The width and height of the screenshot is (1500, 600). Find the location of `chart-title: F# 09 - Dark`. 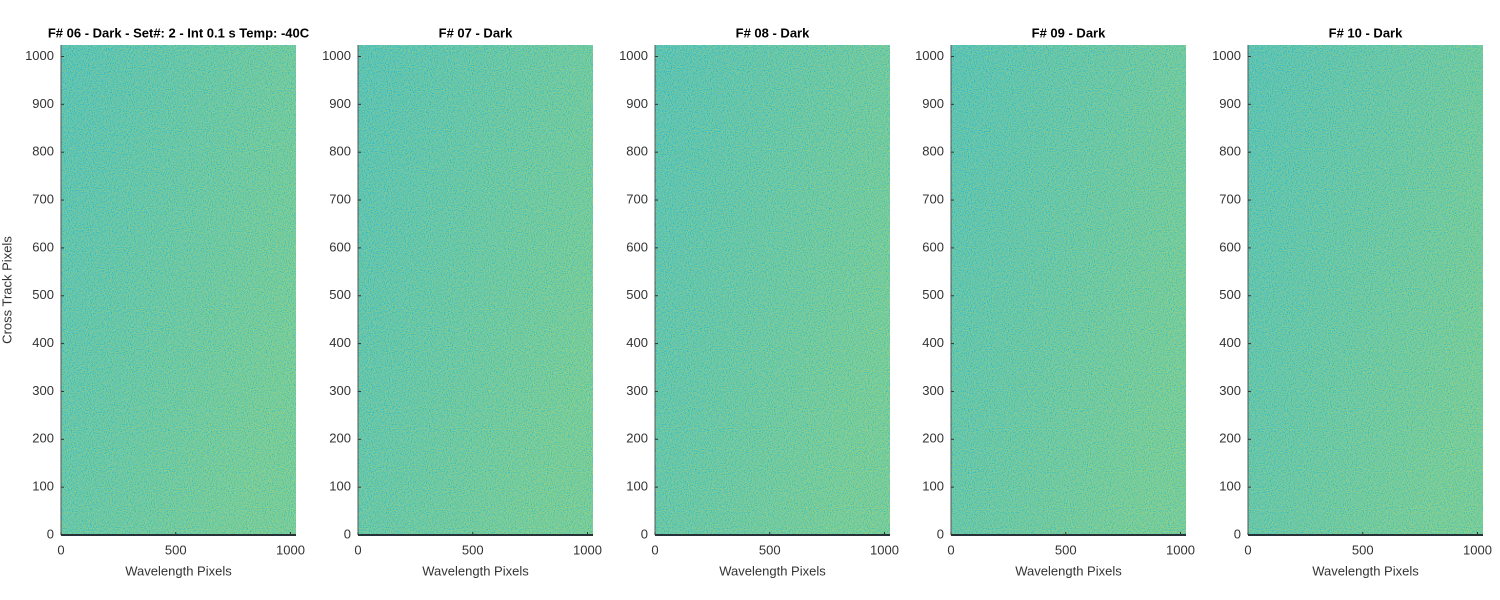

chart-title: F# 09 - Dark is located at coordinates (1069, 32).